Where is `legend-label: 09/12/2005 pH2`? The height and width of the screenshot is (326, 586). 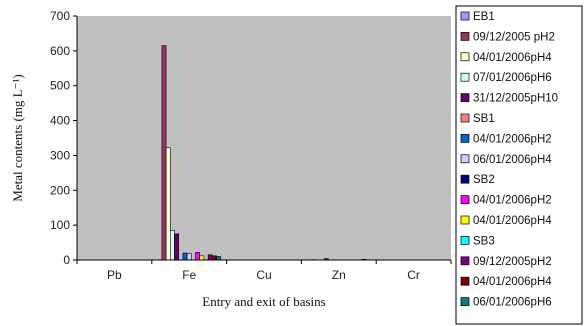
legend-label: 09/12/2005 pH2 is located at coordinates (514, 37).